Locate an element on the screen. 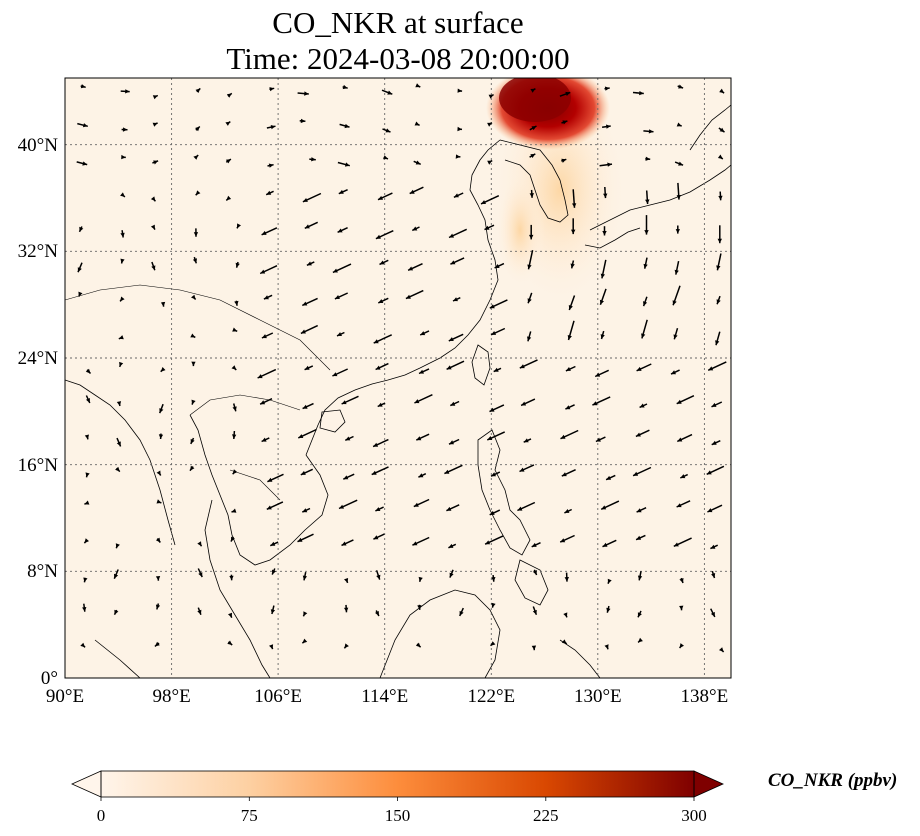 The width and height of the screenshot is (920, 836). lon-tick-label: 98°E is located at coordinates (171, 696).